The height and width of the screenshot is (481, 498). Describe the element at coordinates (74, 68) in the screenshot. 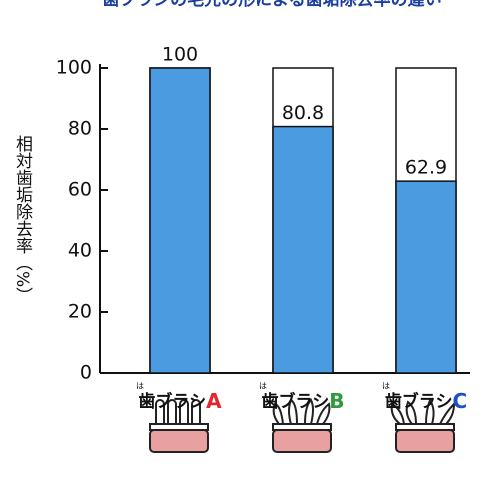

I see `y-tick-label: 100` at that location.